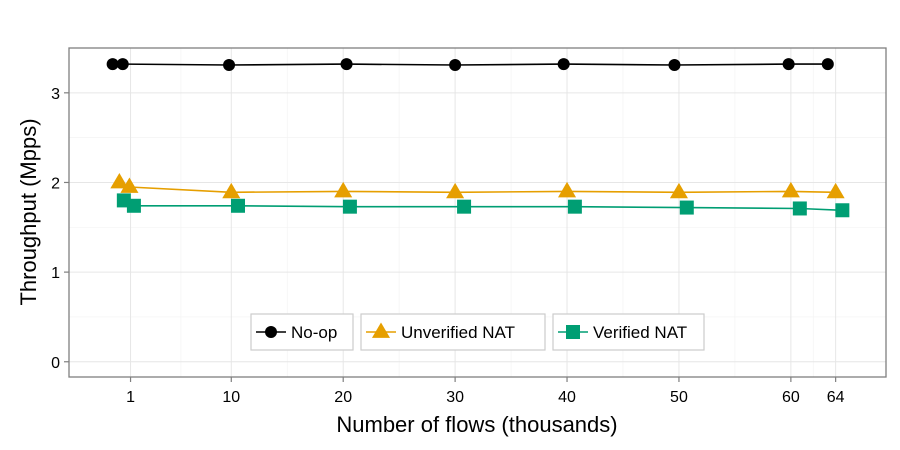  Describe the element at coordinates (55, 273) in the screenshot. I see `y-tick-label: 1` at that location.